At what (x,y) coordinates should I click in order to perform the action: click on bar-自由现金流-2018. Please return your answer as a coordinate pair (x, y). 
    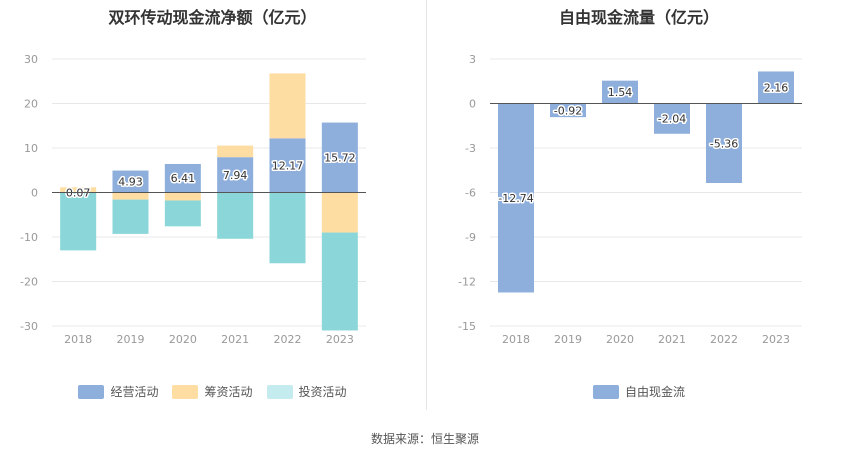
    Looking at the image, I should click on (516, 198).